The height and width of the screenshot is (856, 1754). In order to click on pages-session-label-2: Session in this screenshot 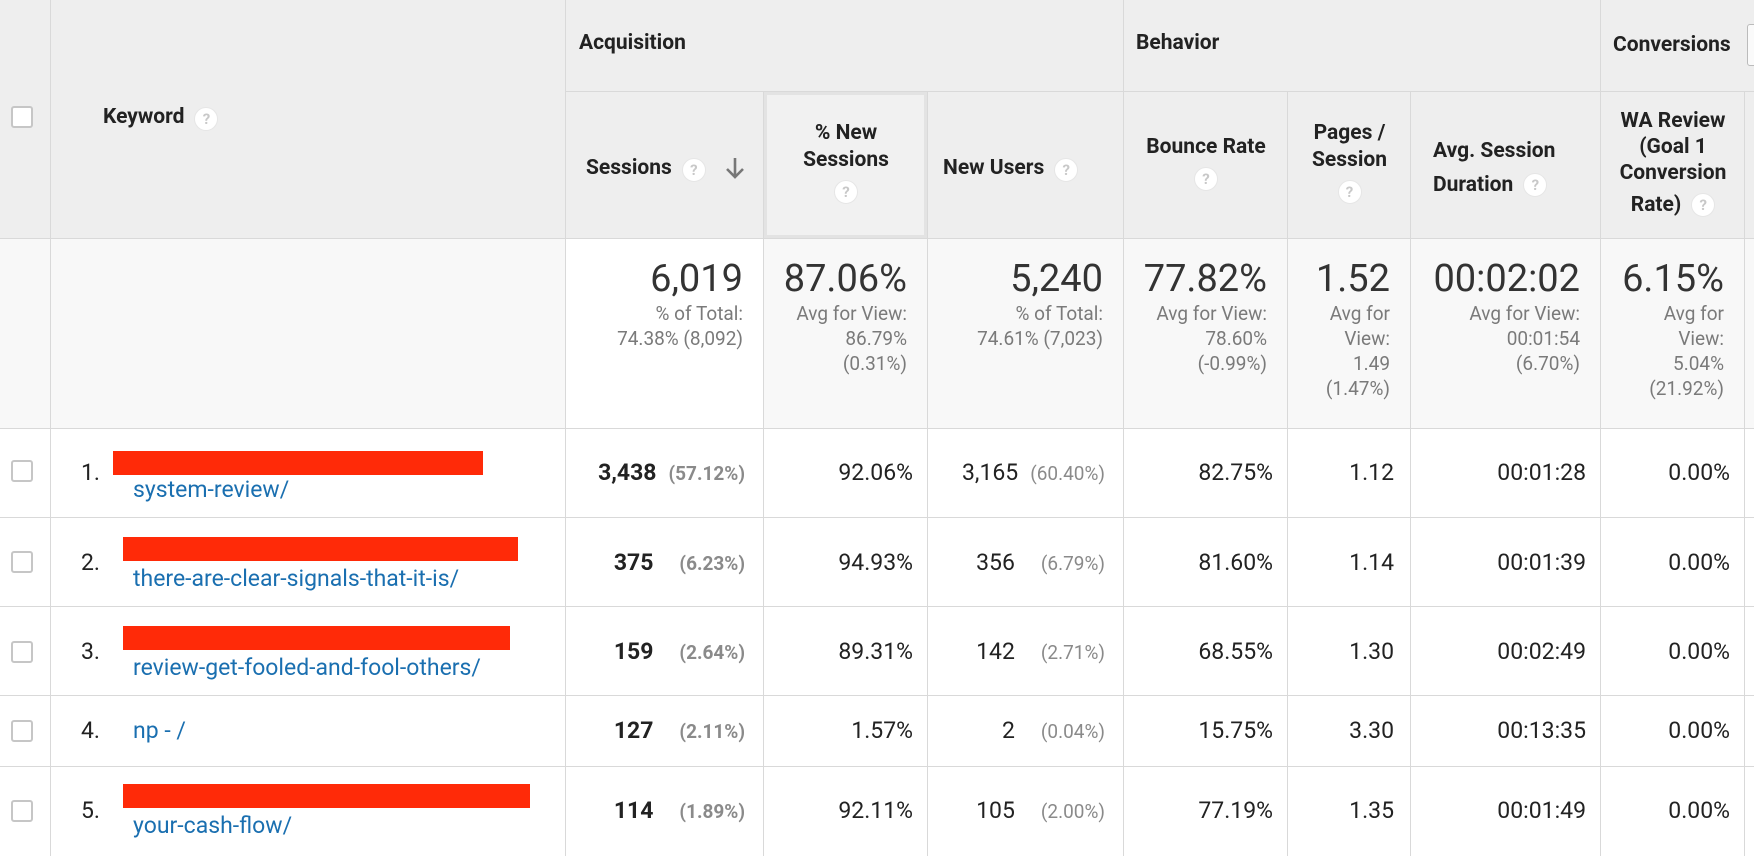, I will do `click(1349, 160)`.